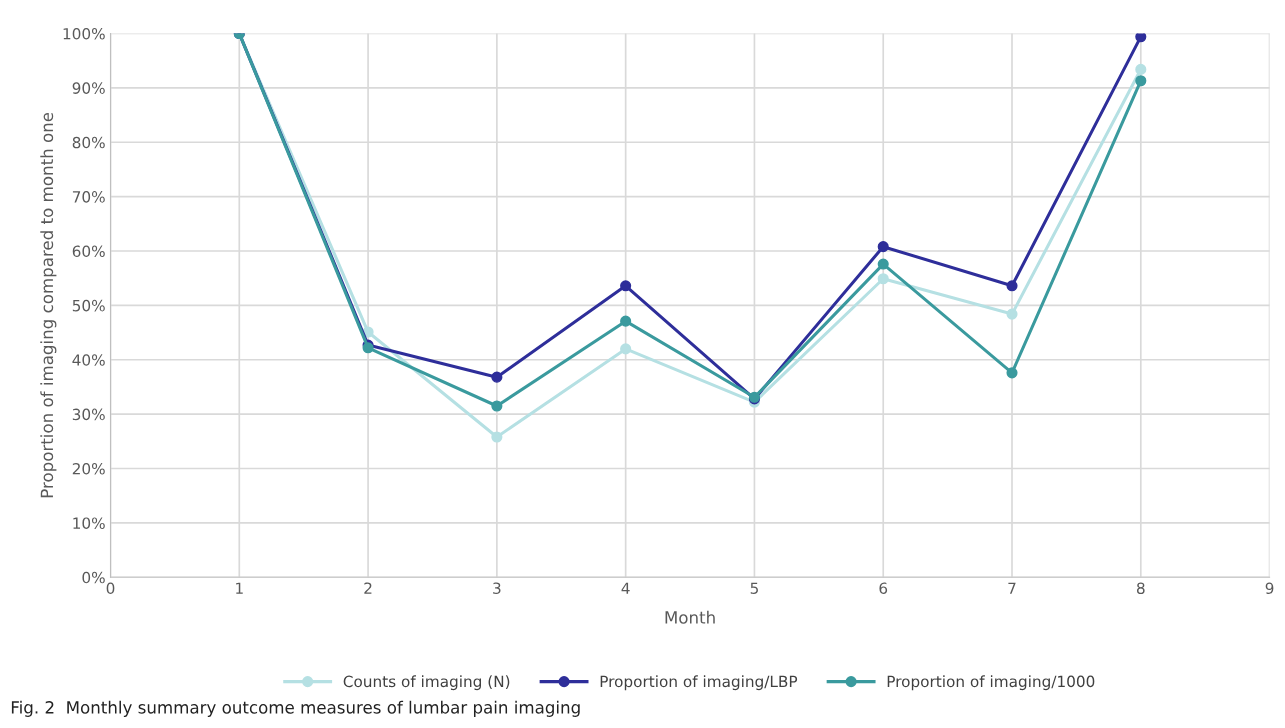  I want to click on y-tick-label: 90%, so click(88, 88).